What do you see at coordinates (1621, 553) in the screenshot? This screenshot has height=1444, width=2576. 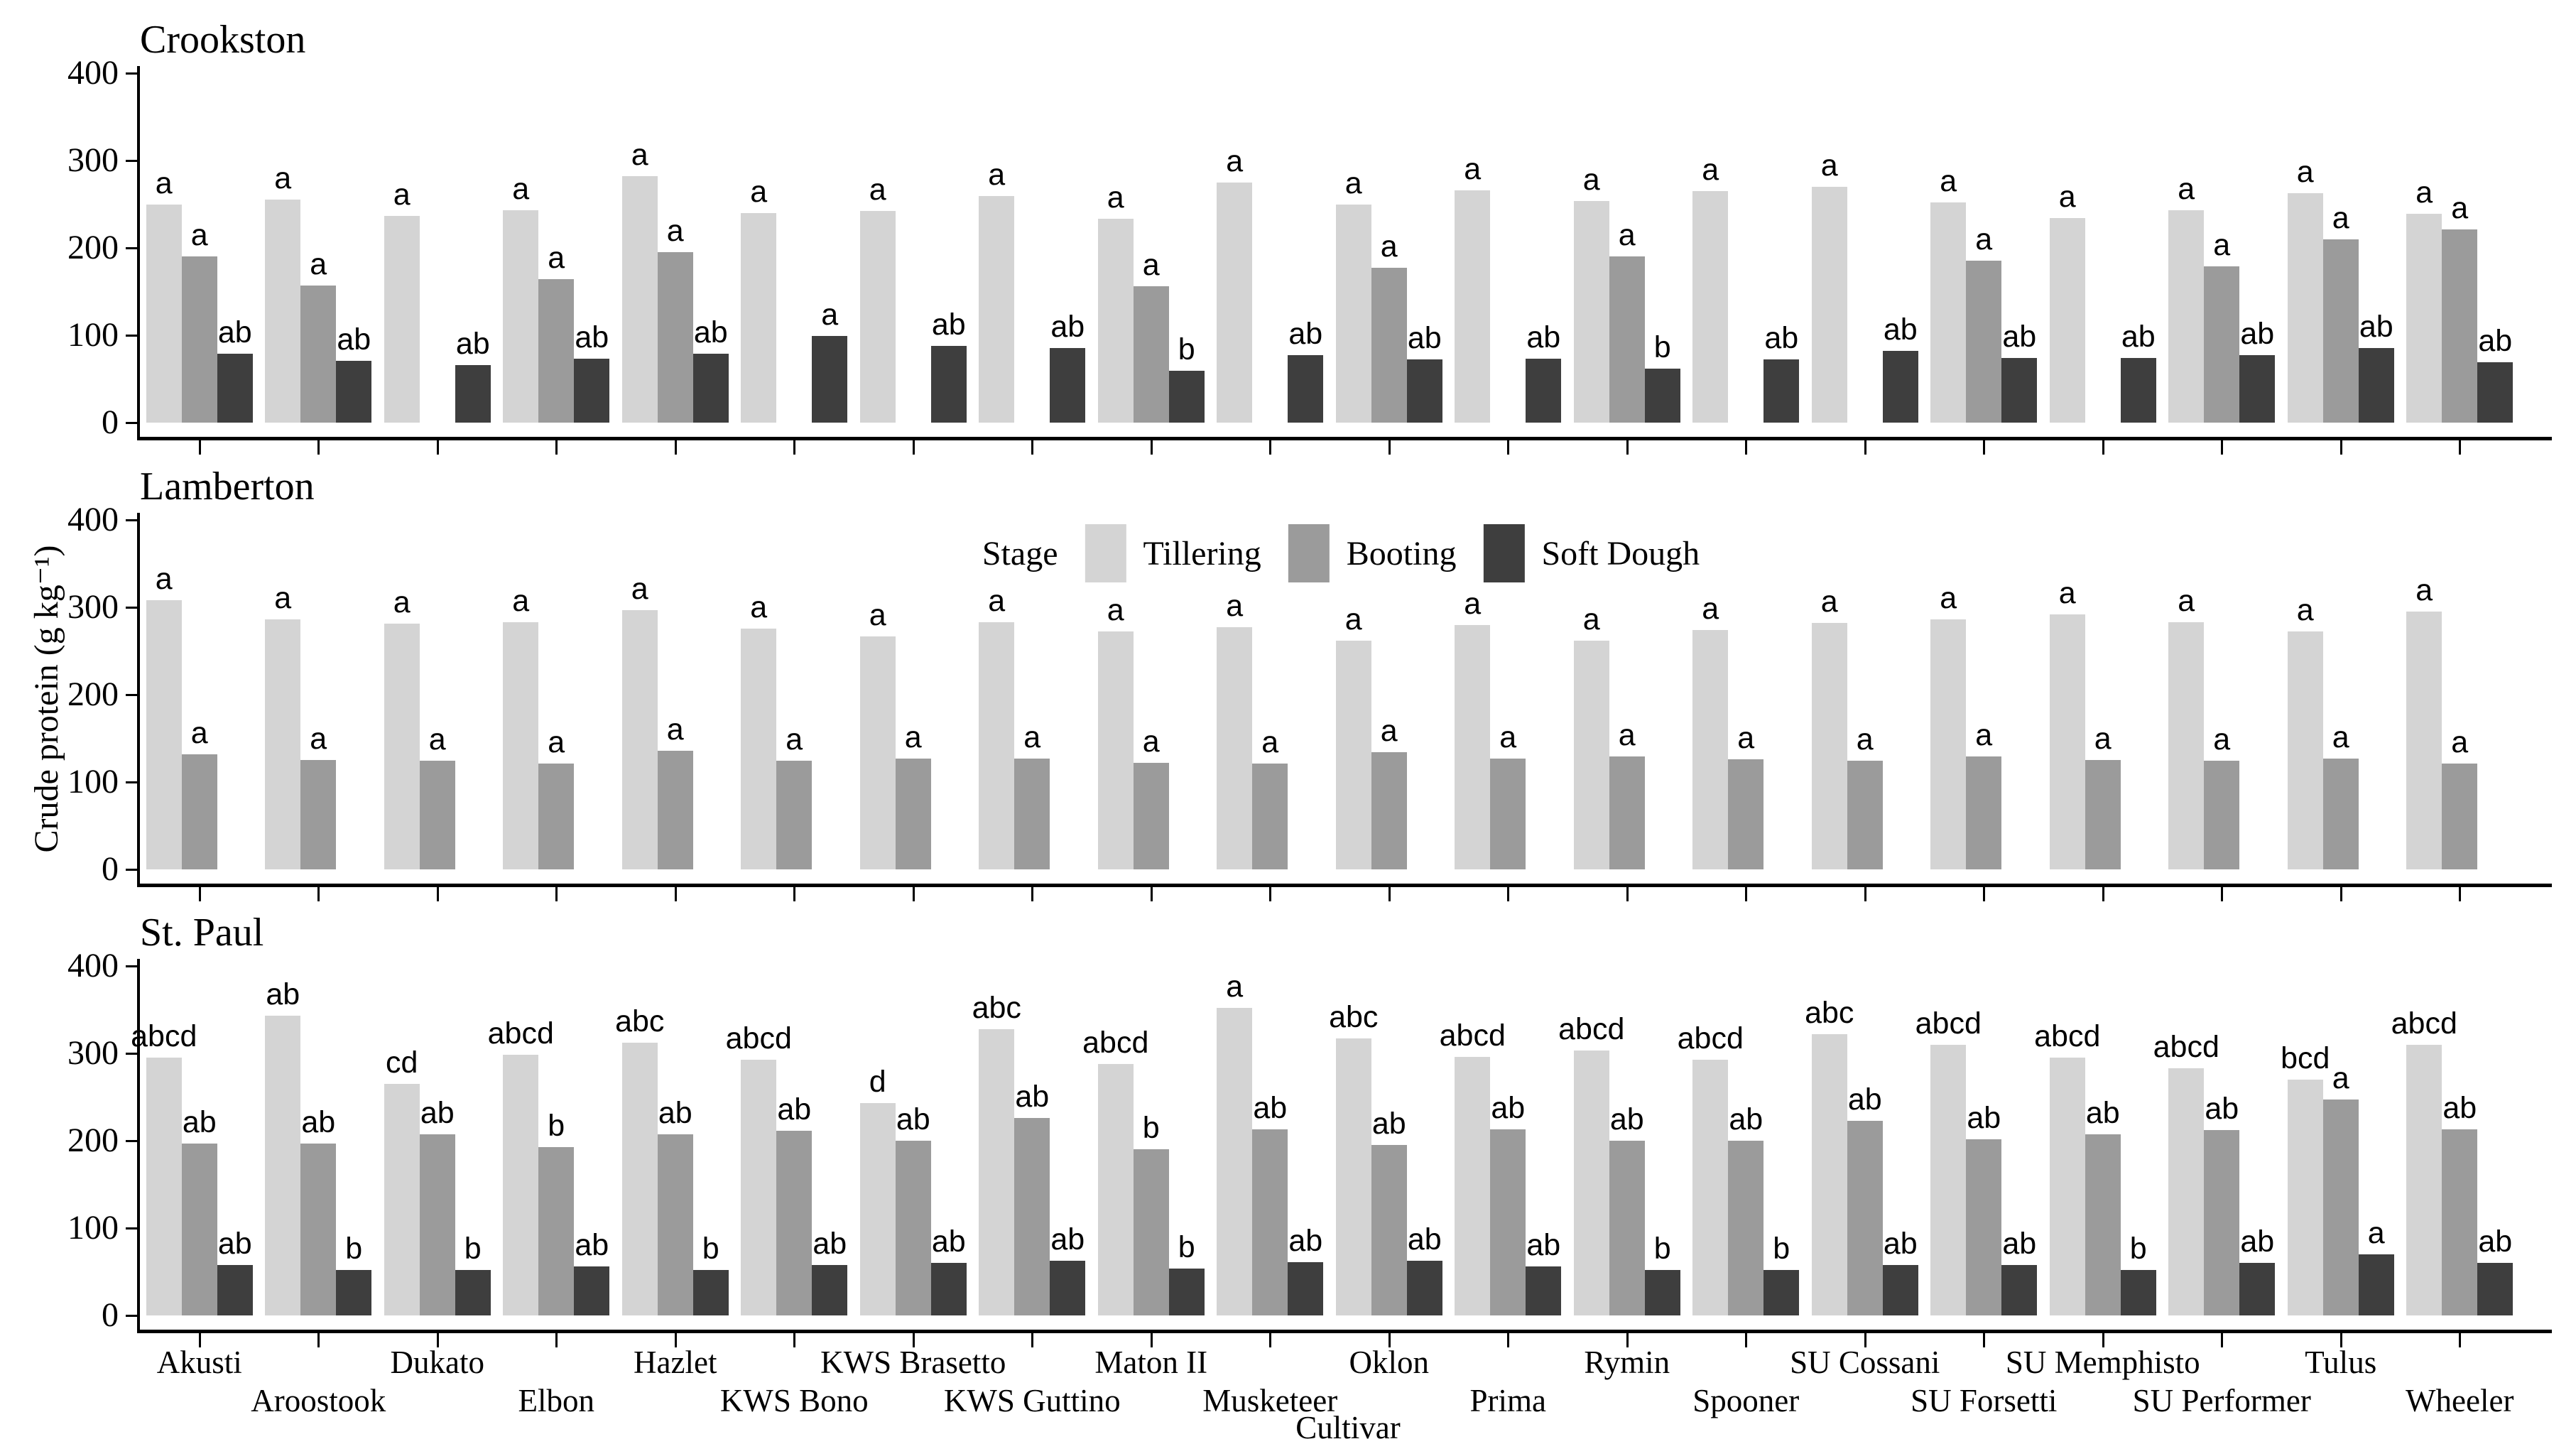 I see `legend-label-soft-dough: Soft Dough` at bounding box center [1621, 553].